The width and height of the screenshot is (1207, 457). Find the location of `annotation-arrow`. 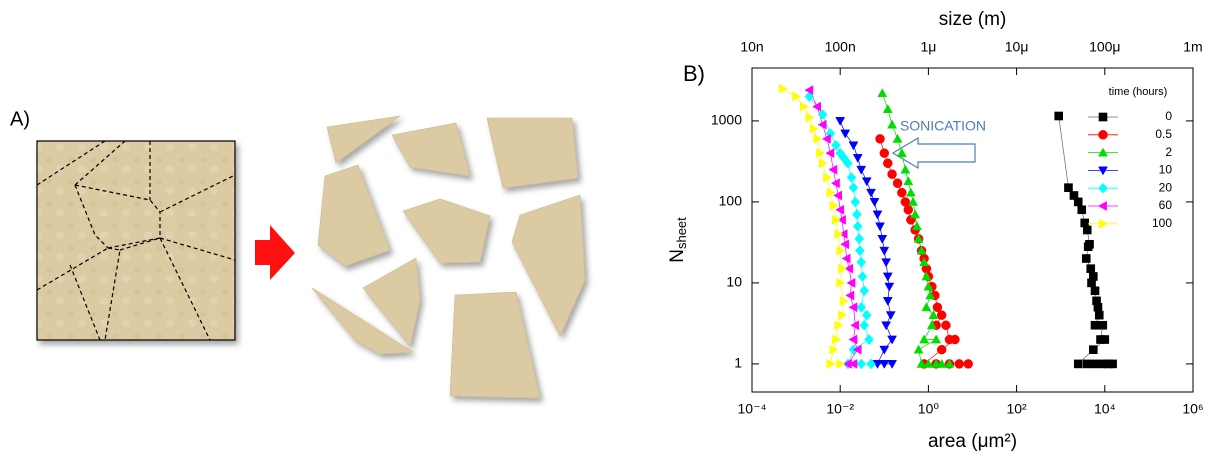

annotation-arrow is located at coordinates (933, 153).